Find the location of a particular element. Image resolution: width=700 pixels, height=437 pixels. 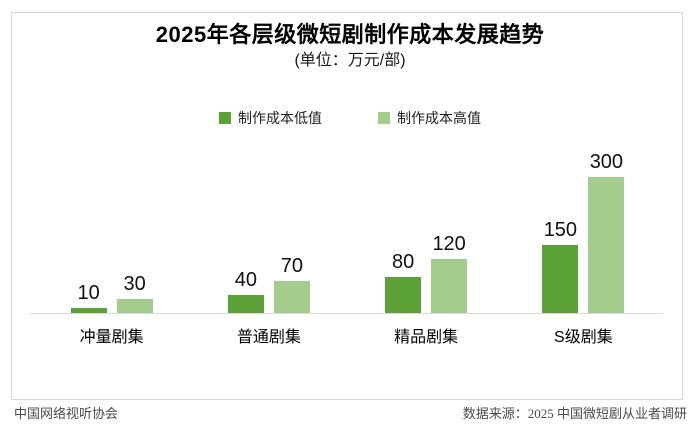

bar-value-label: 40 is located at coordinates (245, 279).